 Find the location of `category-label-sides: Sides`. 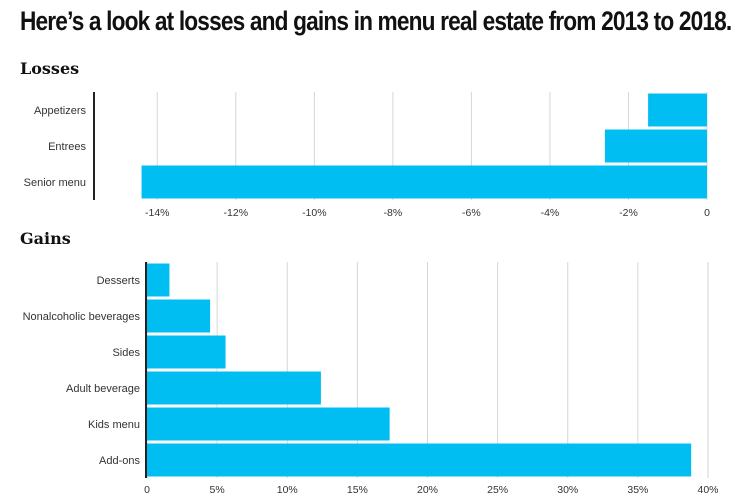

category-label-sides: Sides is located at coordinates (126, 353).